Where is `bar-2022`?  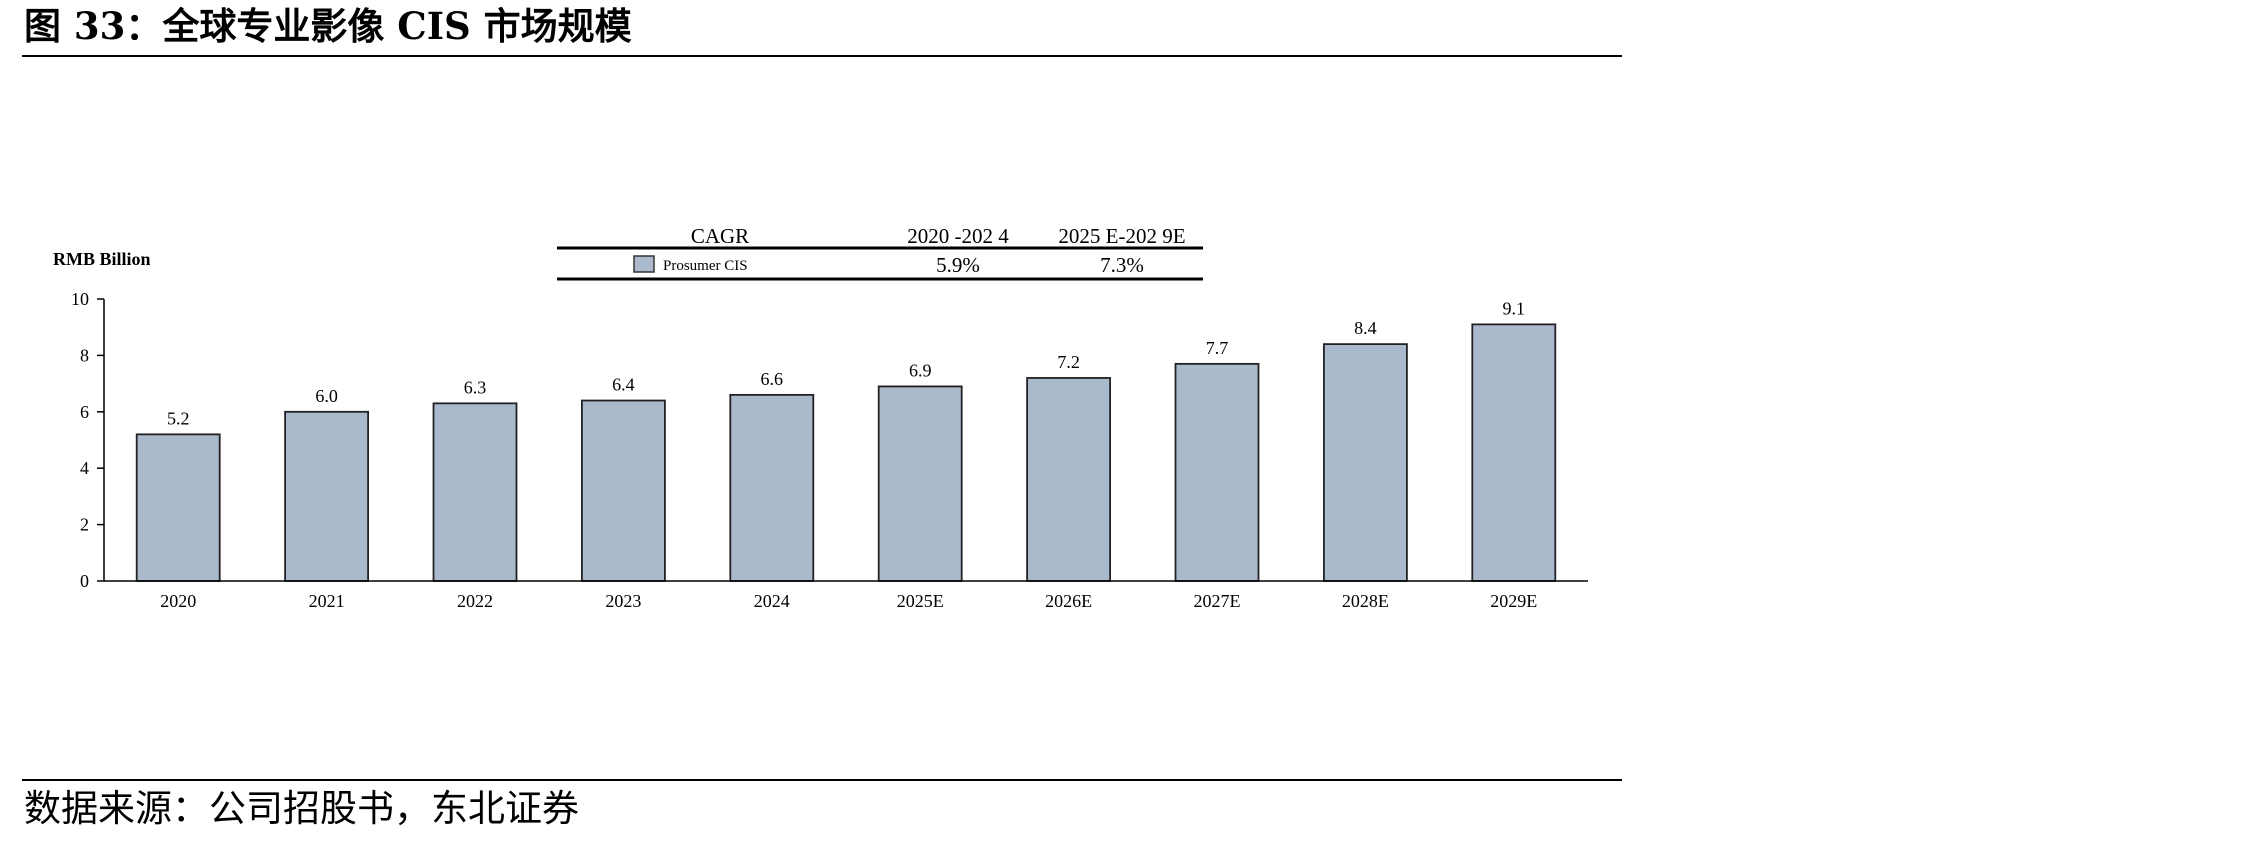
bar-2022 is located at coordinates (475, 492).